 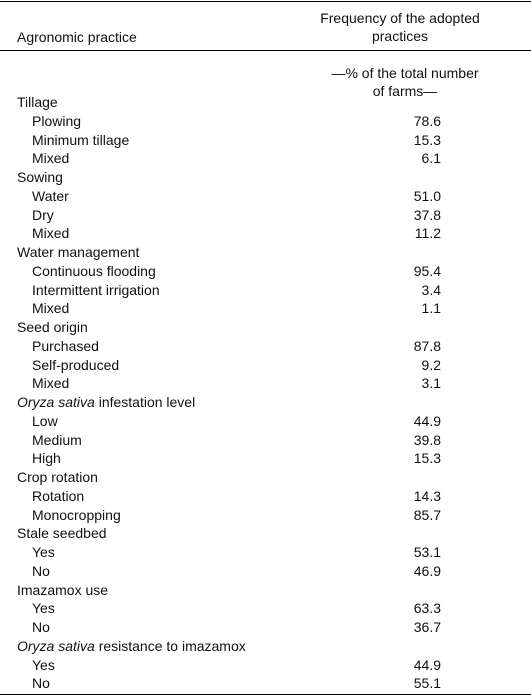 I want to click on group-label-text: infestation level, so click(x=145, y=402).